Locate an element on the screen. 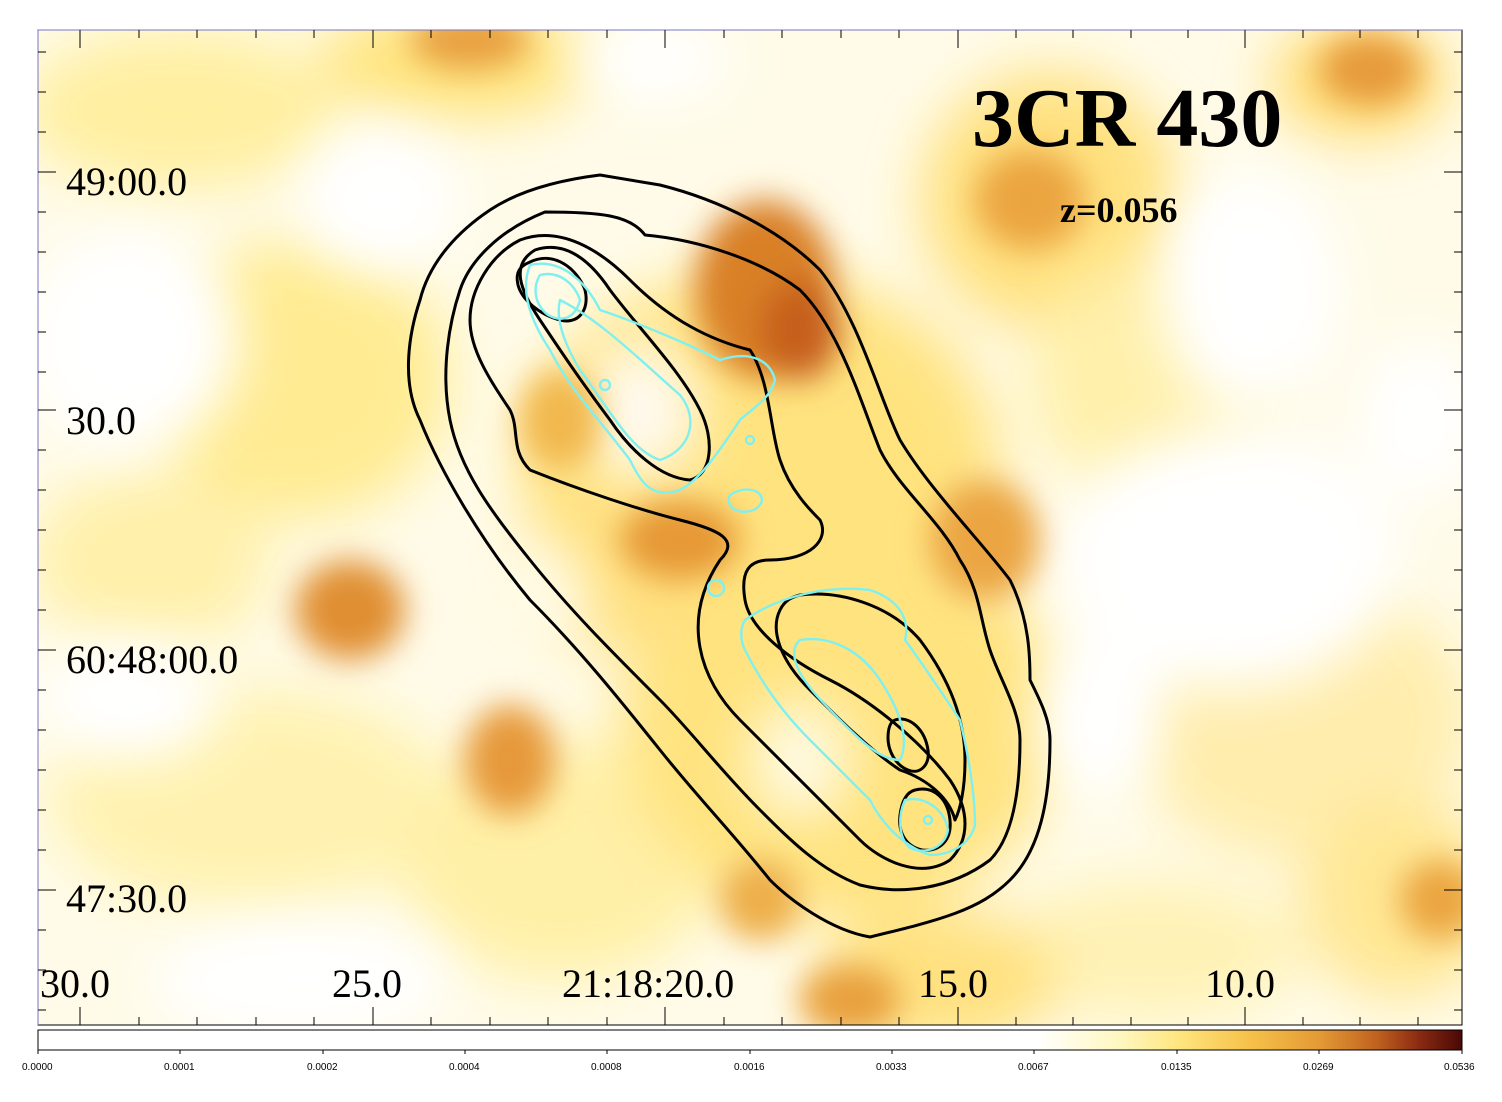 This screenshot has width=1502, height=1102. ra-label-10: 10.0 is located at coordinates (1240, 983).